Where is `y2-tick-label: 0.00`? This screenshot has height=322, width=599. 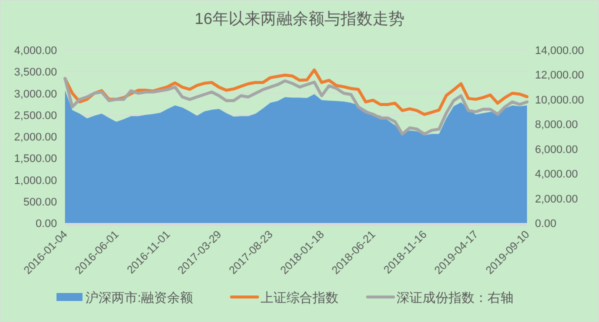 y2-tick-label: 0.00 is located at coordinates (545, 224).